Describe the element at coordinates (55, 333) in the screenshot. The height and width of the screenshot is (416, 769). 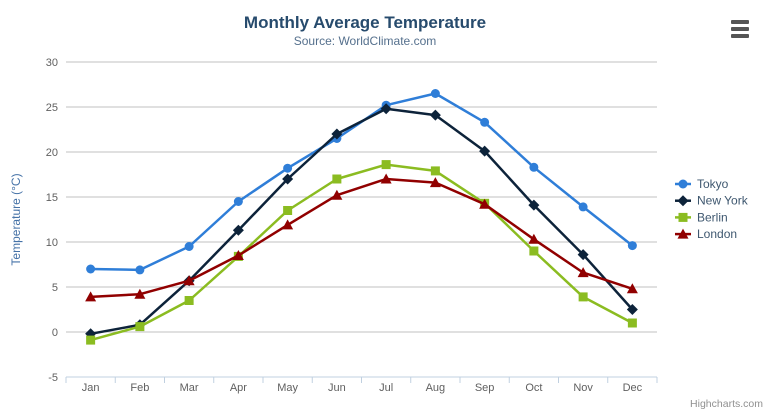
I see `y-axis-label: 0` at that location.